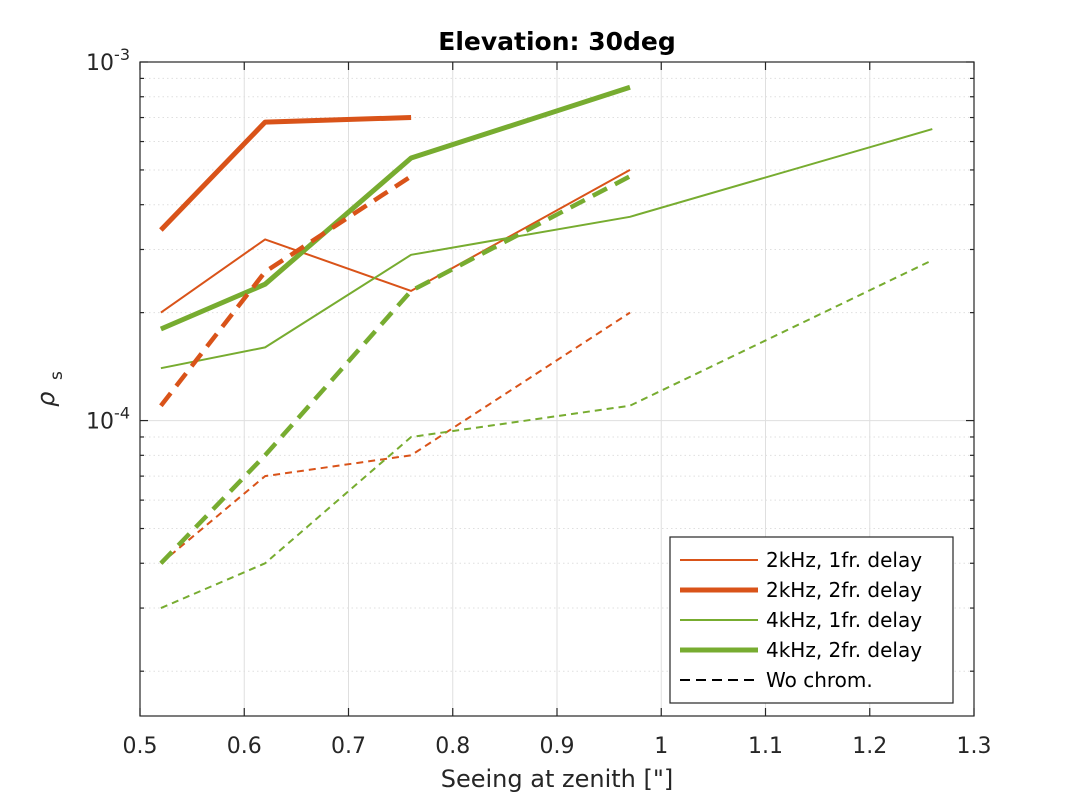 Image resolution: width=1076 pixels, height=807 pixels. Describe the element at coordinates (140, 746) in the screenshot. I see `x-tick-label: 0.5` at that location.